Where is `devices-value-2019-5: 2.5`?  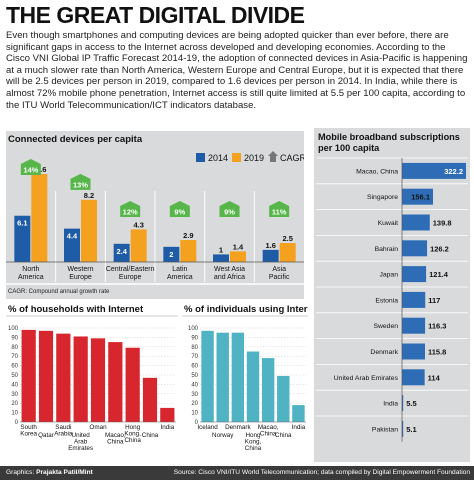
devices-value-2019-5: 2.5 is located at coordinates (287, 238).